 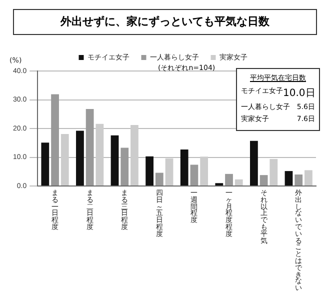 I want to click on annotation: 10.0日, so click(x=299, y=93).